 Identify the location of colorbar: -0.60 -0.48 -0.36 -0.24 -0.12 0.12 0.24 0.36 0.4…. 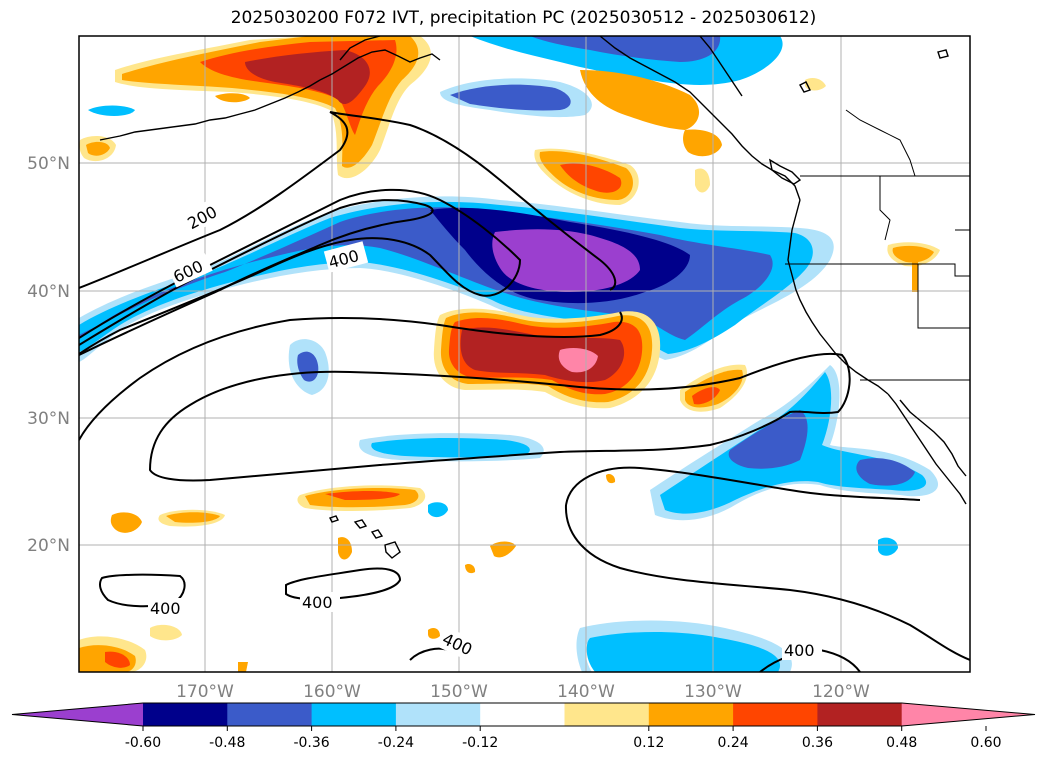
(523, 726).